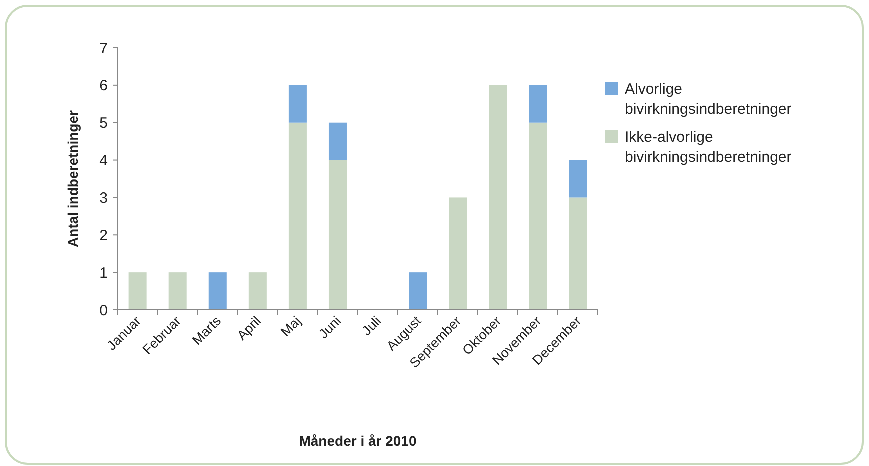 The width and height of the screenshot is (869, 466). Describe the element at coordinates (358, 441) in the screenshot. I see `x-axis-title: Måneder i år 2010` at that location.